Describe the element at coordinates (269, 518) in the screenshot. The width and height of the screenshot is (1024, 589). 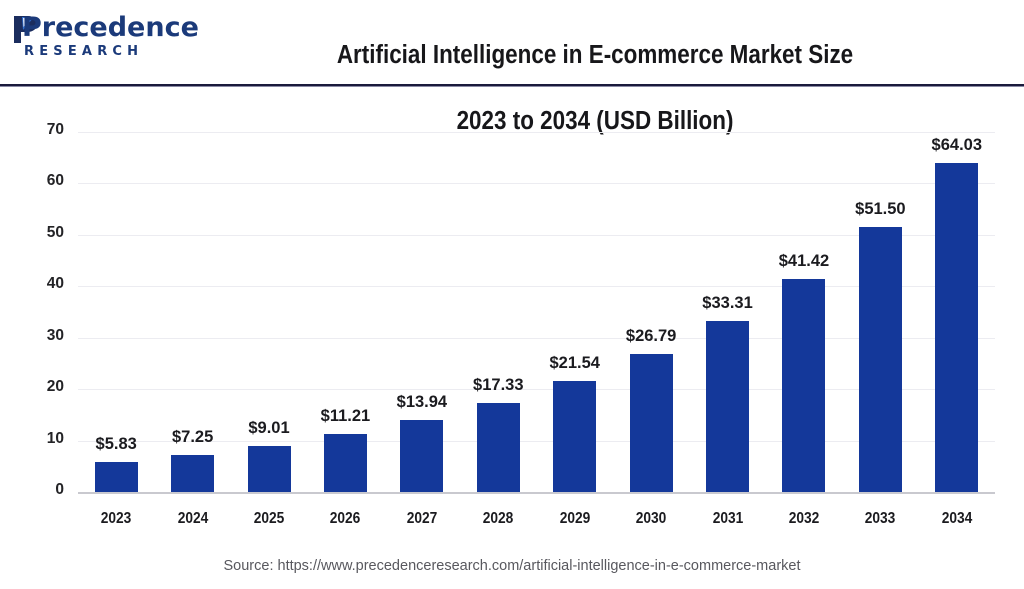
I see `x-axis-tick-label: 2025` at that location.